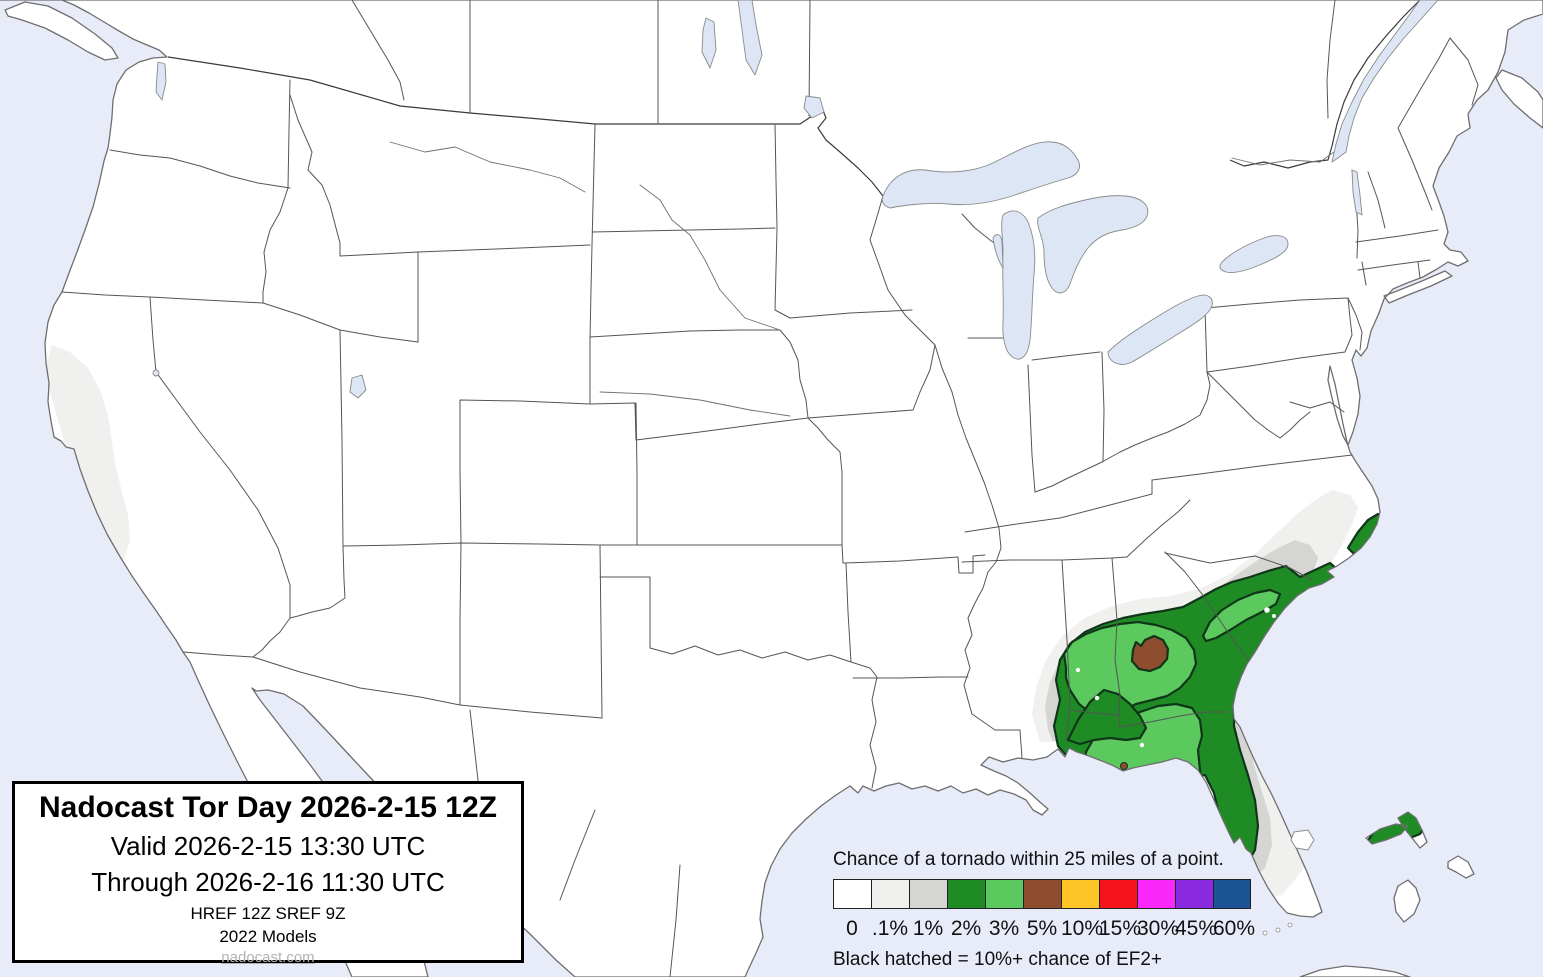 Image resolution: width=1543 pixels, height=977 pixels. What do you see at coordinates (1196, 928) in the screenshot?
I see `legend-label-45: 45%` at bounding box center [1196, 928].